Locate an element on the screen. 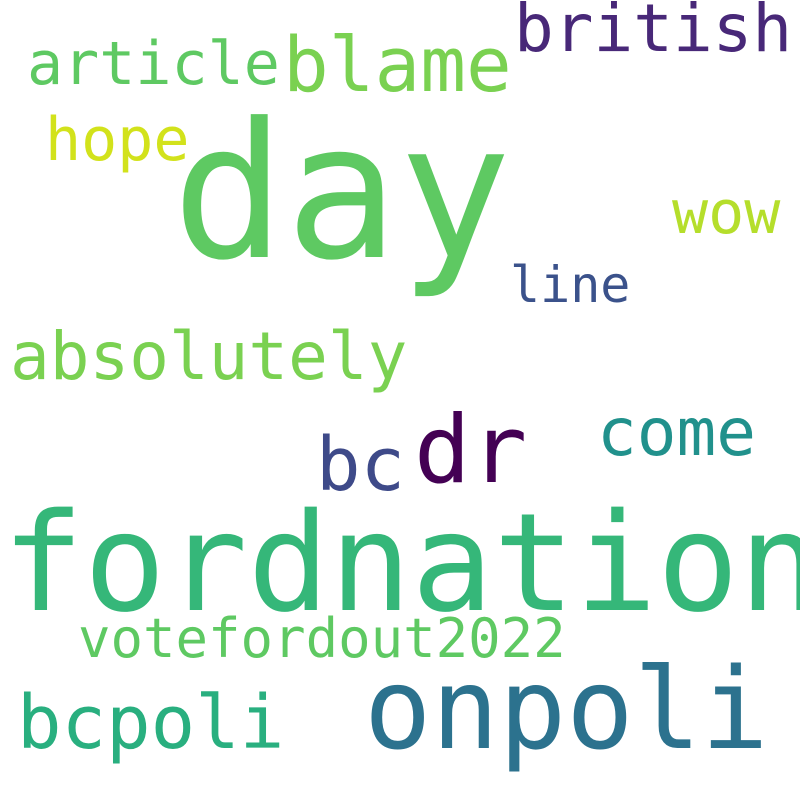  word-dr: dr is located at coordinates (471, 450).